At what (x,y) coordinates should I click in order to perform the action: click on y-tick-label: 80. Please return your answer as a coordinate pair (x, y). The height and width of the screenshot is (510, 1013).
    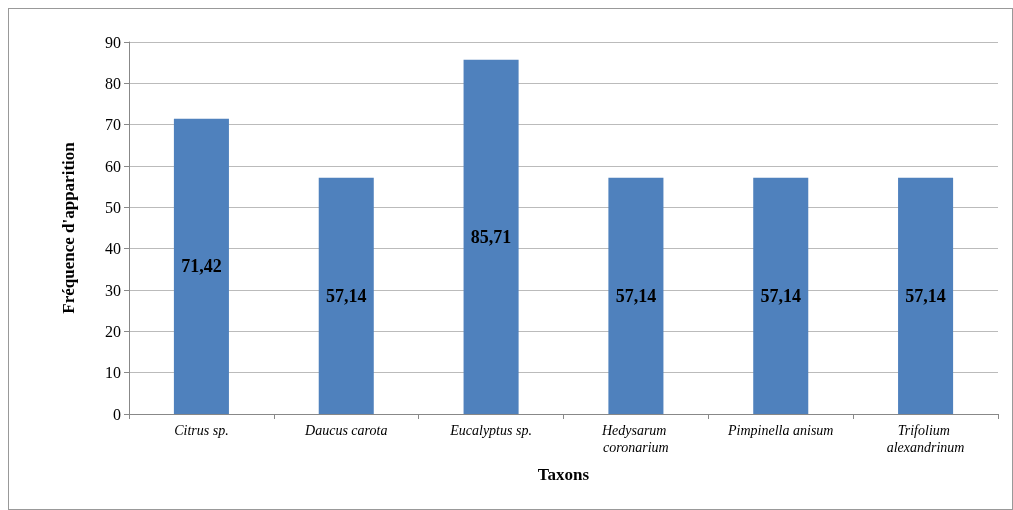
    Looking at the image, I should click on (113, 83).